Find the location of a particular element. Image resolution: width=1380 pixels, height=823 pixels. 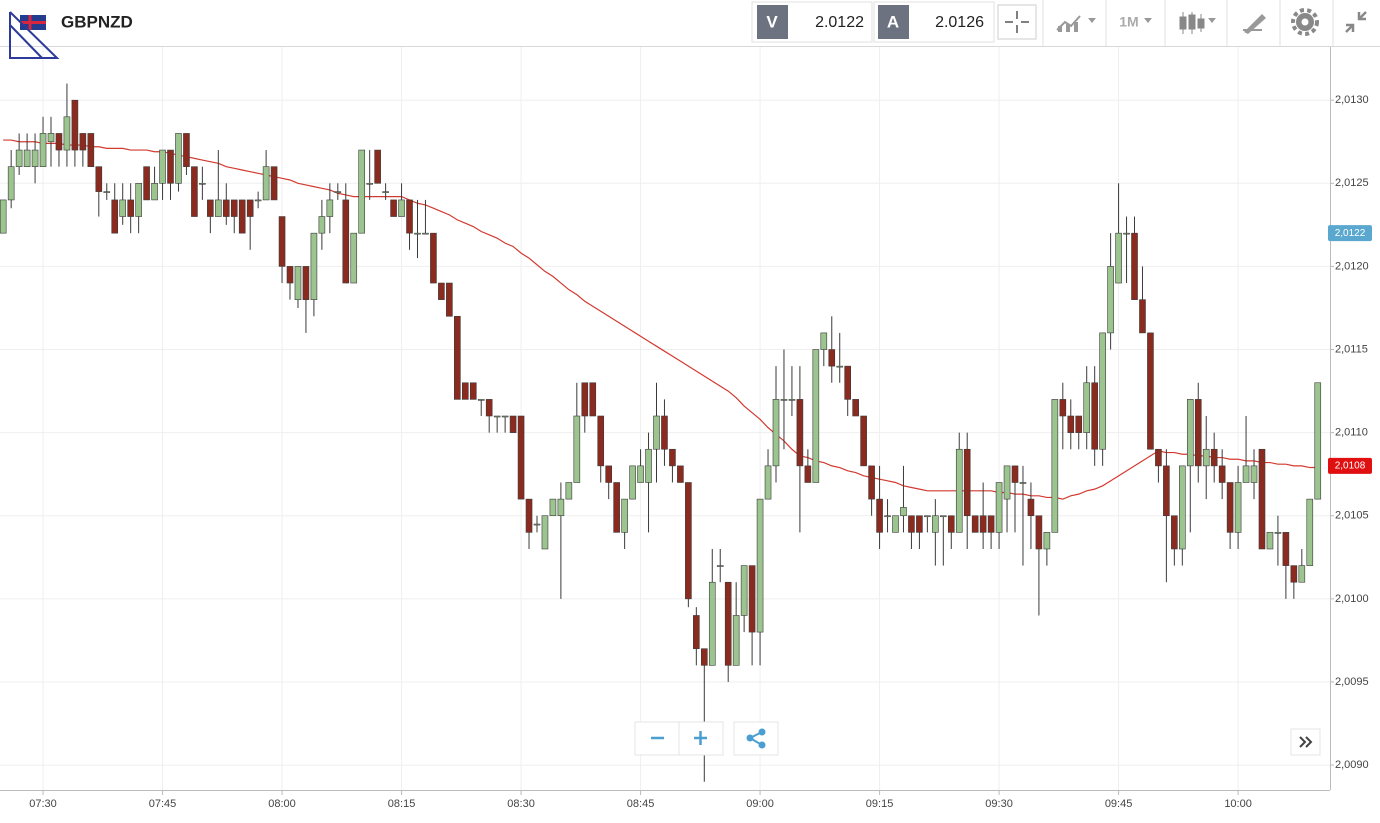

separators is located at coordinates (1188, 23).